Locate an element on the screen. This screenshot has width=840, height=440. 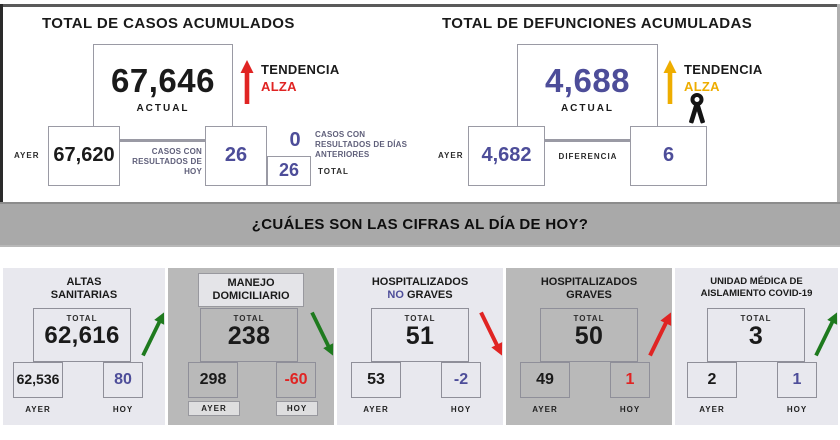
top-border is located at coordinates (420, 5).